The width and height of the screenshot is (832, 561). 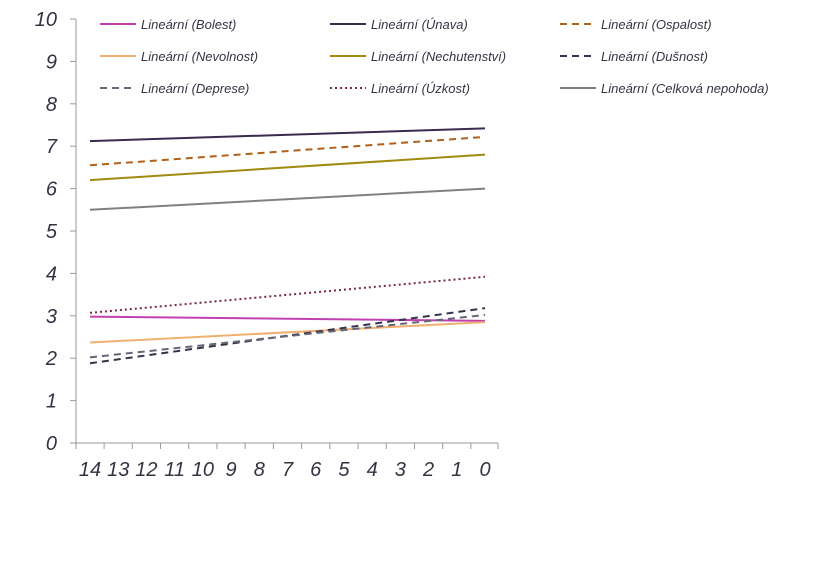 I want to click on y-tick-label: 8, so click(x=51, y=105).